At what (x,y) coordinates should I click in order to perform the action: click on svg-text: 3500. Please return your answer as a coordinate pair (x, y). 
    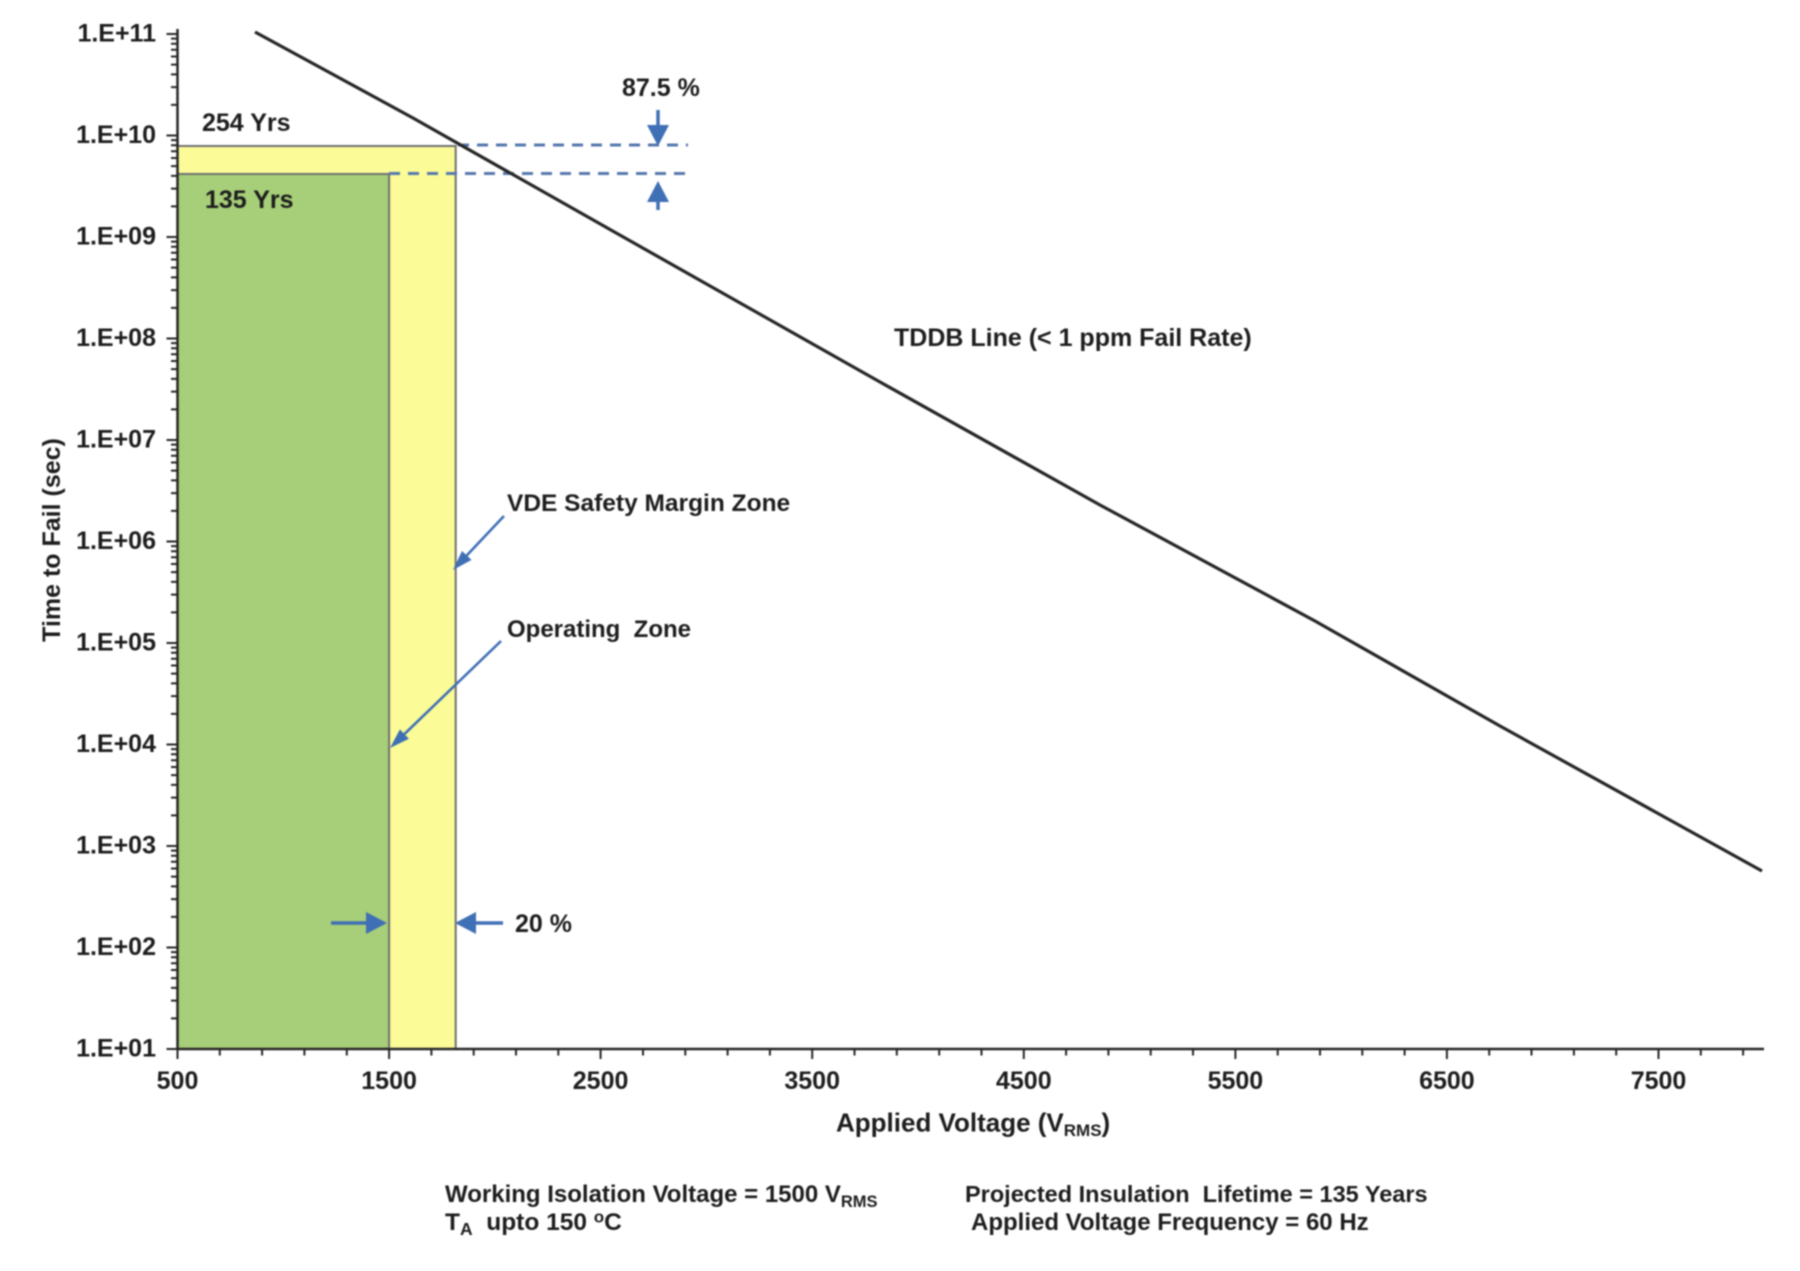
    Looking at the image, I should click on (812, 1081).